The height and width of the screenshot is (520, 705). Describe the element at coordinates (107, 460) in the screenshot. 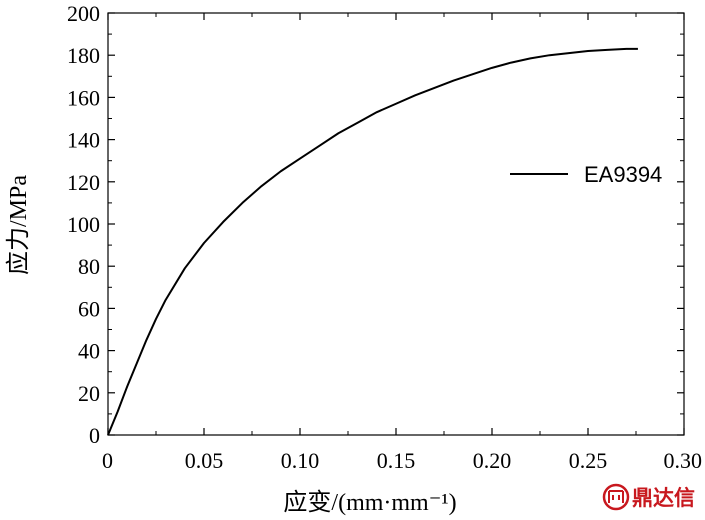

I see `x-tick-label: 0` at that location.